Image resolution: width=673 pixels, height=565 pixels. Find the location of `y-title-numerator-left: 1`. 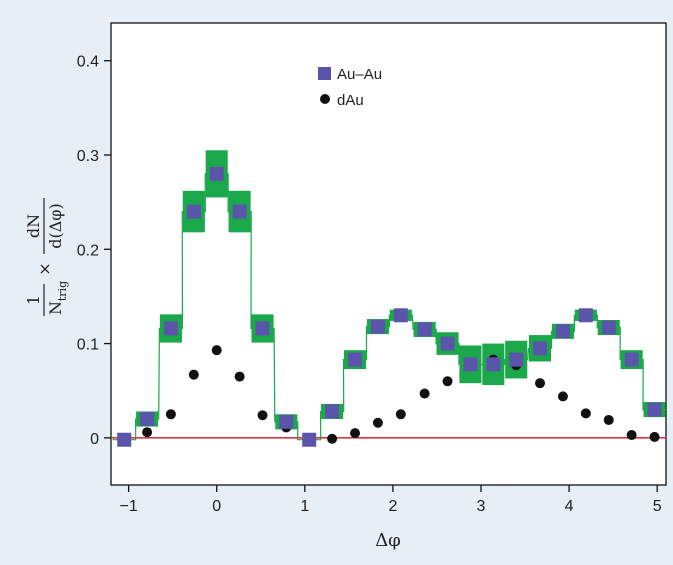

y-title-numerator-left: 1 is located at coordinates (33, 300).